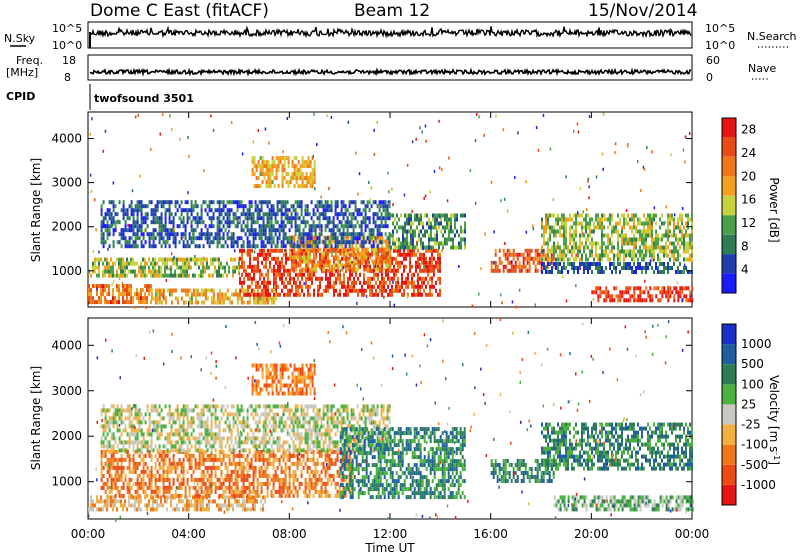  I want to click on freq-tick-bottom: 8, so click(67, 77).